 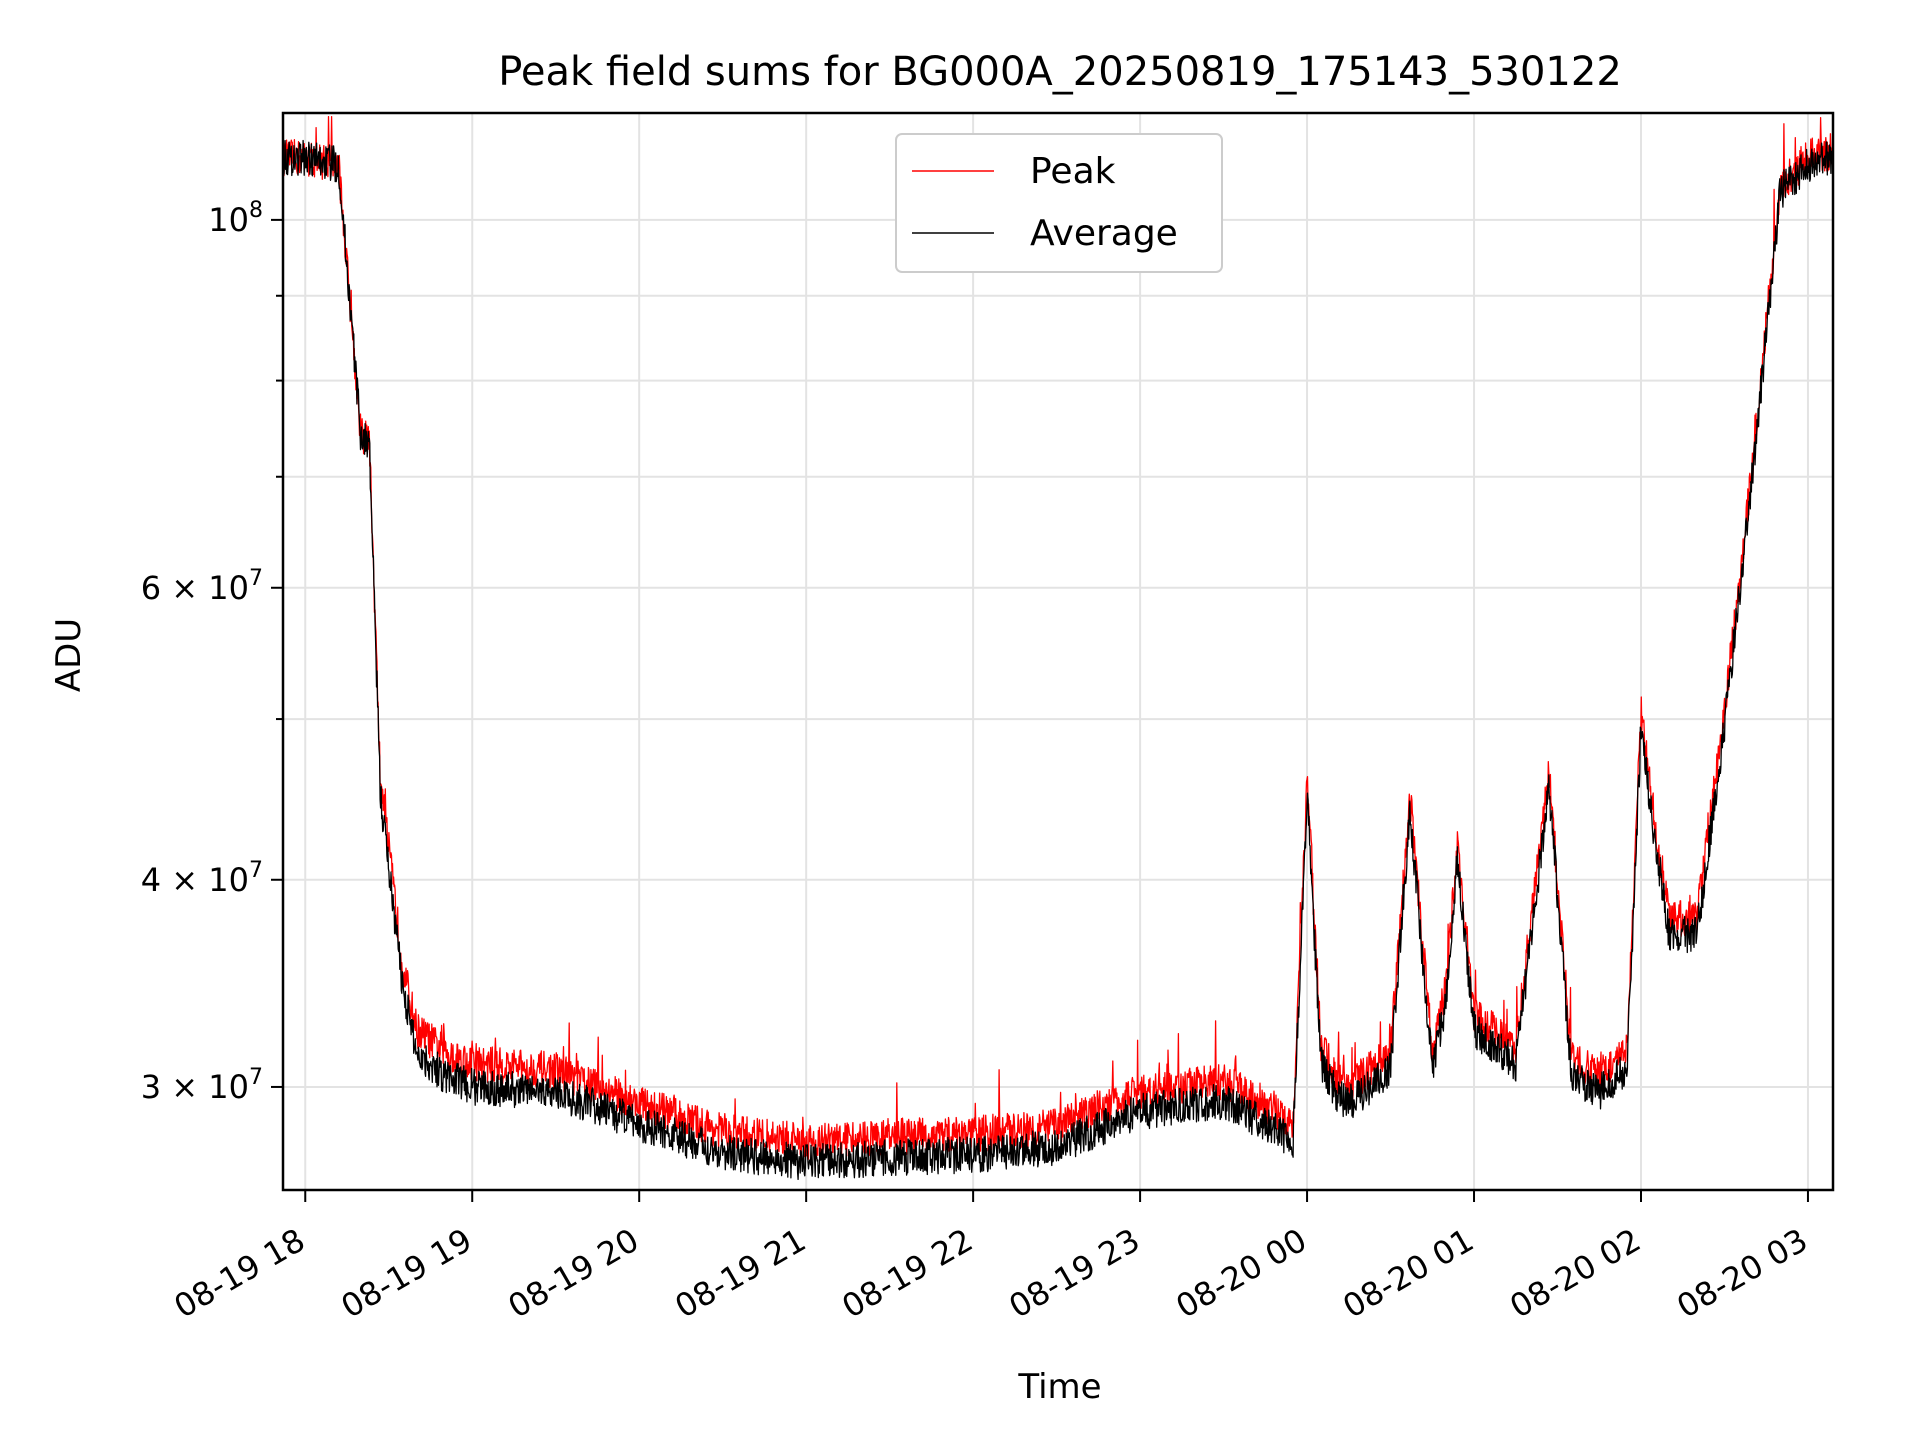 What do you see at coordinates (202, 586) in the screenshot?
I see `y-tick-label: 6 × 107` at bounding box center [202, 586].